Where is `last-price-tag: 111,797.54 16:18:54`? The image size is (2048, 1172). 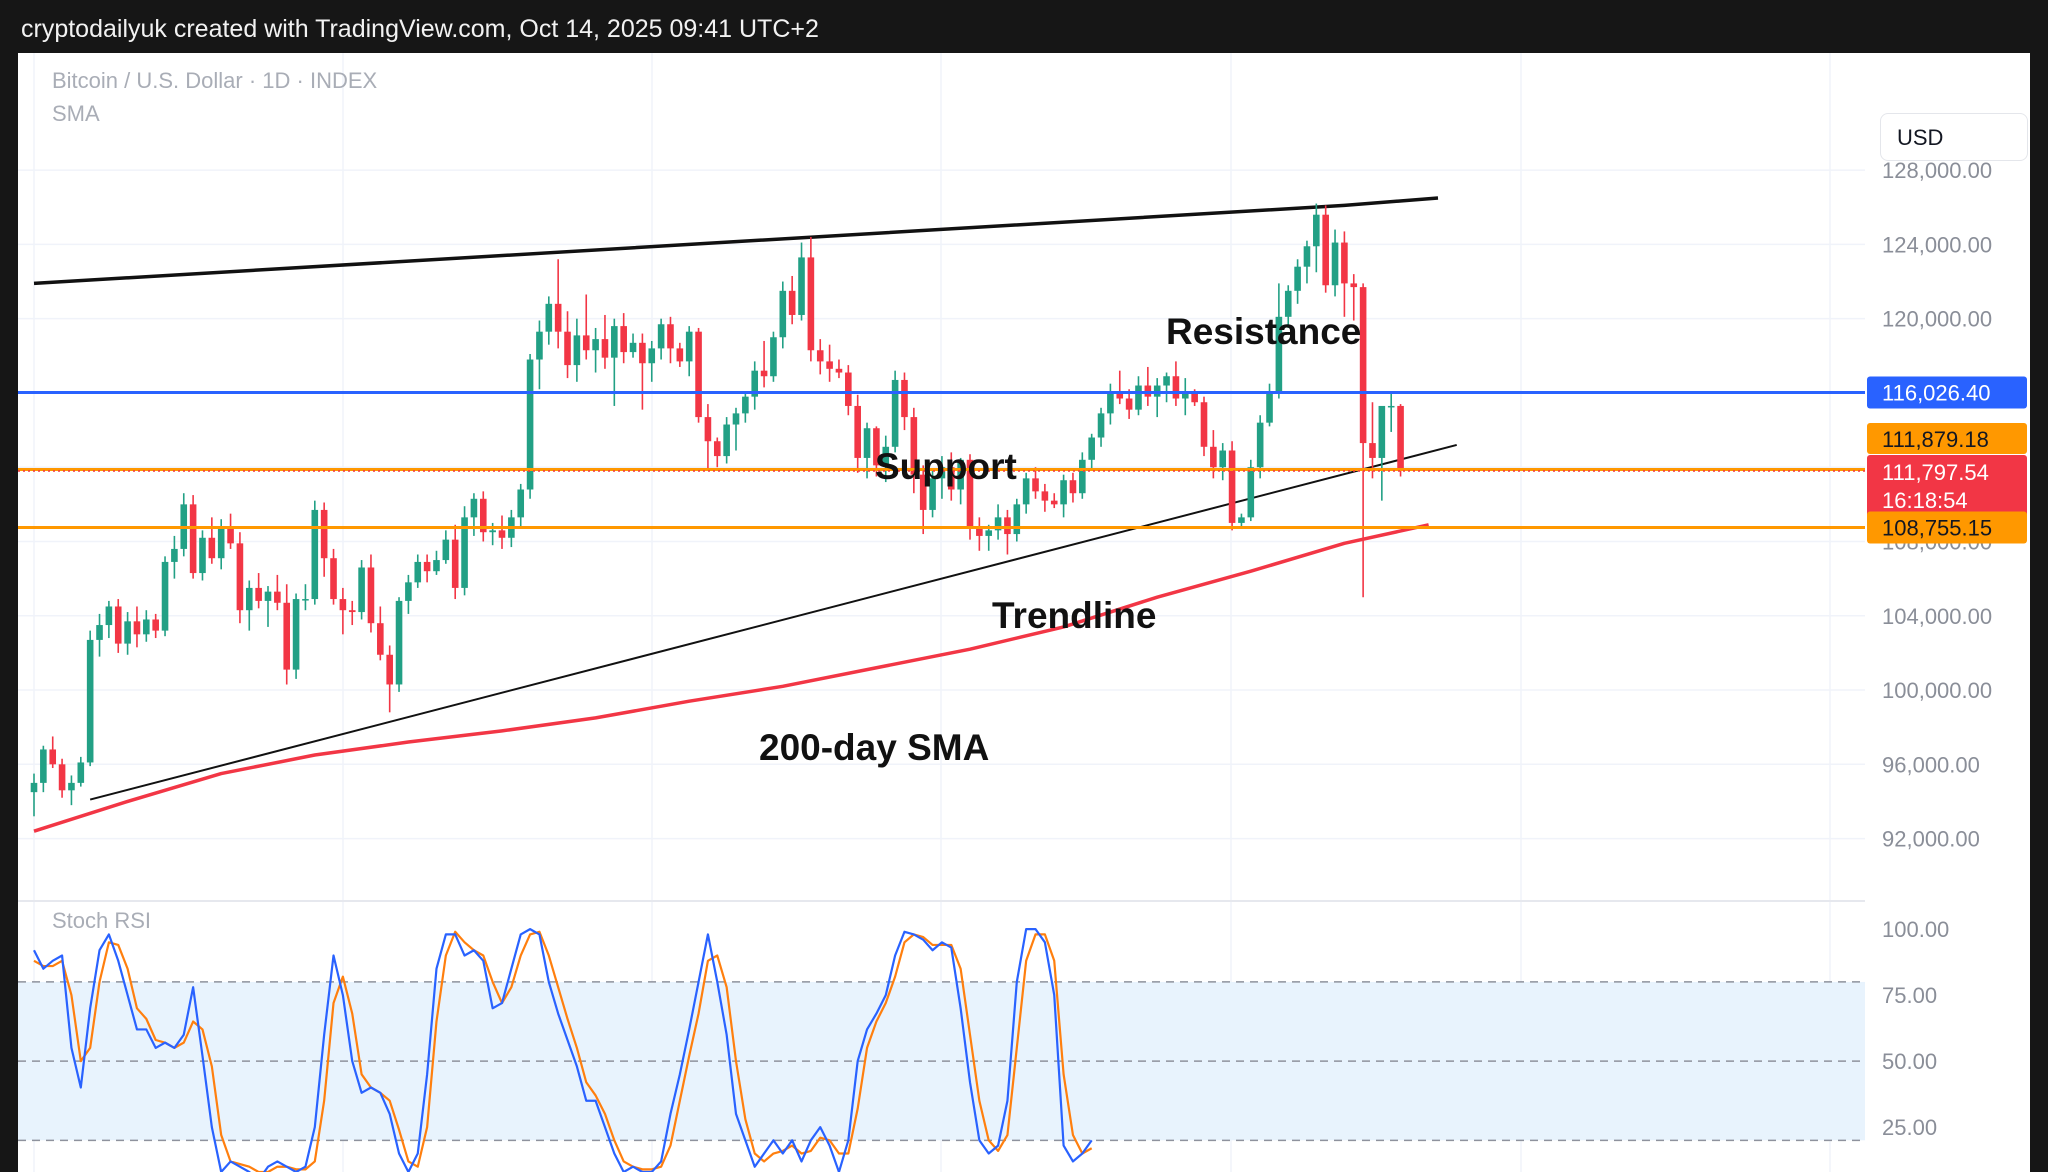
last-price-tag: 111,797.54 16:18:54 is located at coordinates (1947, 485).